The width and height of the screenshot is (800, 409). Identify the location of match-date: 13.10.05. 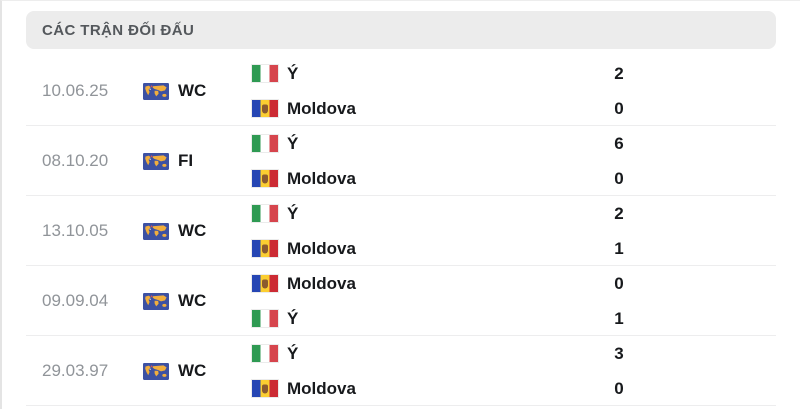
(75, 230).